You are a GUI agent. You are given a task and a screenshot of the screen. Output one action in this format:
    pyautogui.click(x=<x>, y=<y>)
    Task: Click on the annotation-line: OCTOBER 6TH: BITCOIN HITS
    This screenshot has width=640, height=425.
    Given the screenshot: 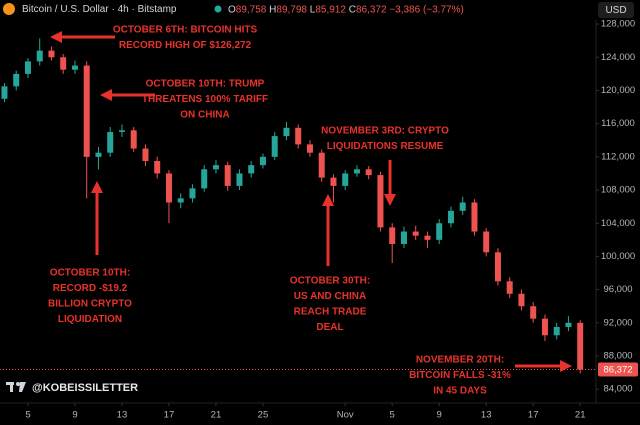 What is the action you would take?
    pyautogui.click(x=185, y=30)
    